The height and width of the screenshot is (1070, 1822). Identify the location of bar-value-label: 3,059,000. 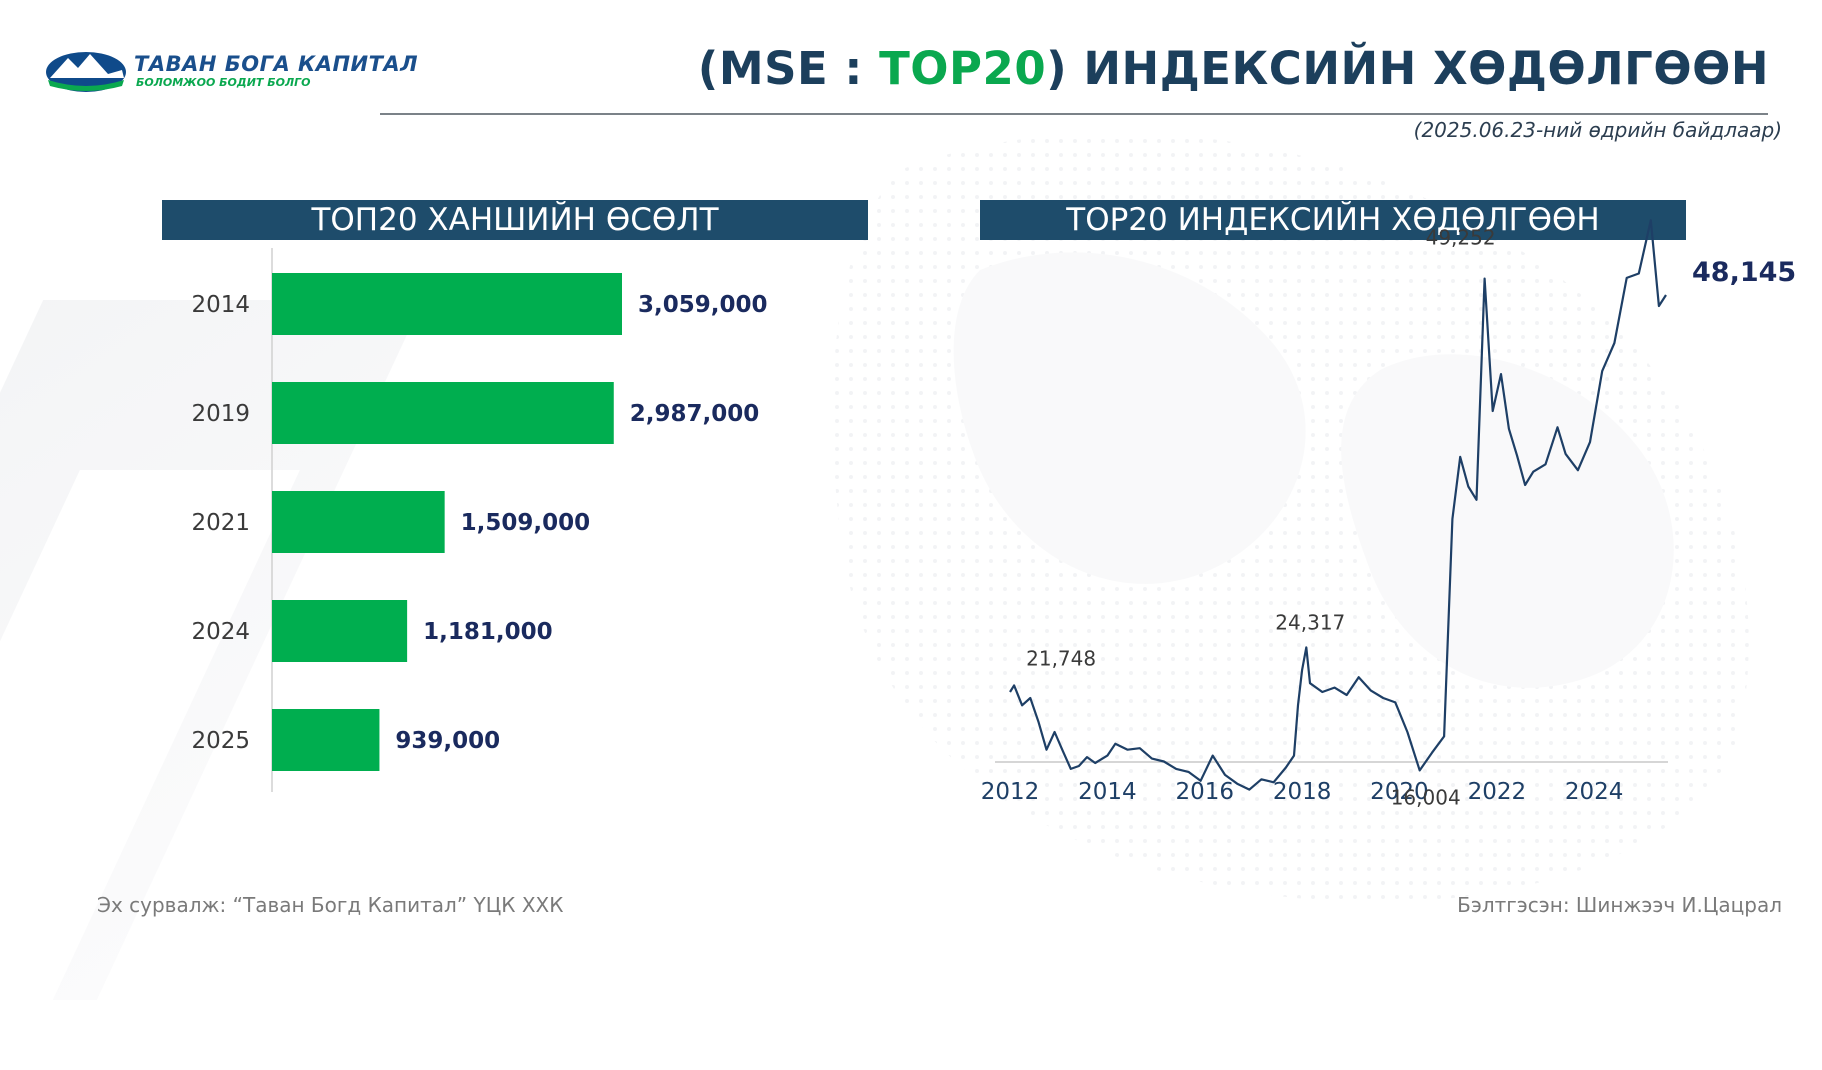
(703, 305).